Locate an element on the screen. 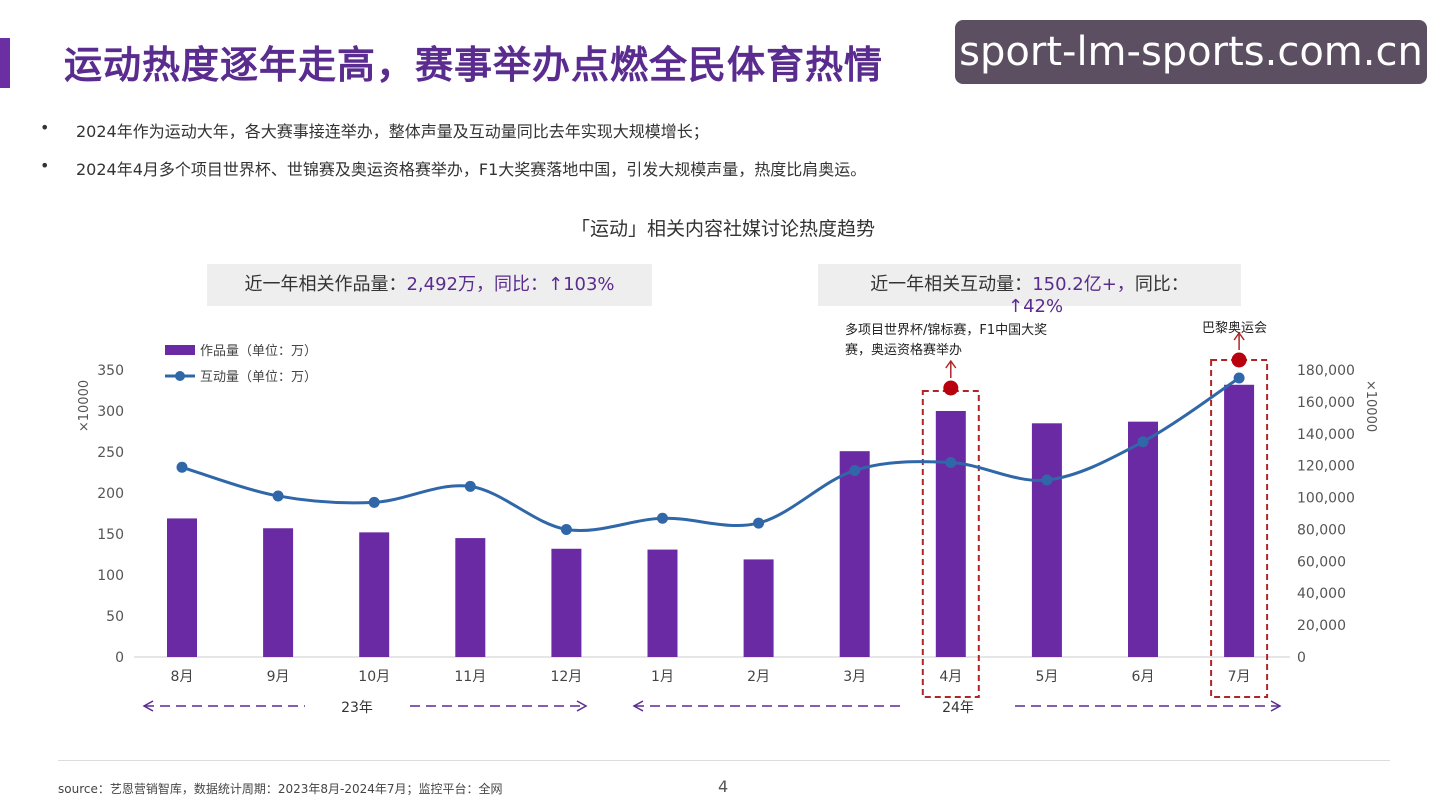  x-tick-label: 4月 is located at coordinates (950, 677).